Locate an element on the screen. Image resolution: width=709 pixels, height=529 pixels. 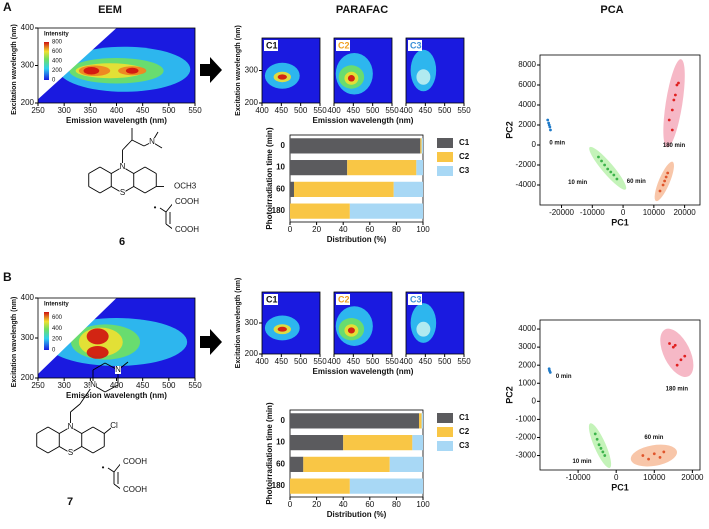
y-tick-label: 180 is located at coordinates (279, 485).